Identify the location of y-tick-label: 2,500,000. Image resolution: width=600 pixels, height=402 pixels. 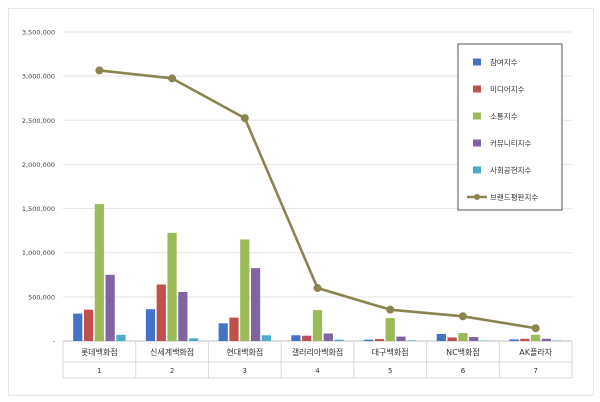
(38, 121).